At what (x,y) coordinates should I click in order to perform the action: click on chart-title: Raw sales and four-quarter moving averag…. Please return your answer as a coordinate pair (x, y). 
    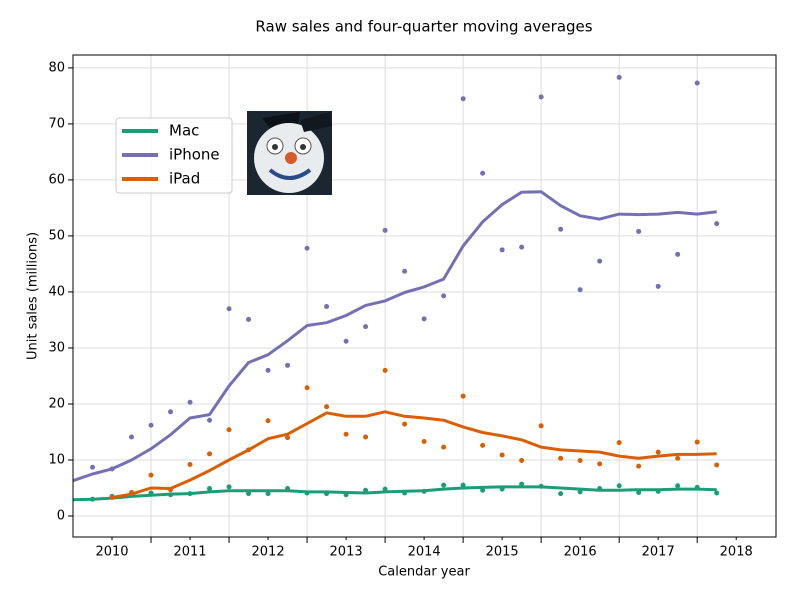
    Looking at the image, I should click on (423, 27).